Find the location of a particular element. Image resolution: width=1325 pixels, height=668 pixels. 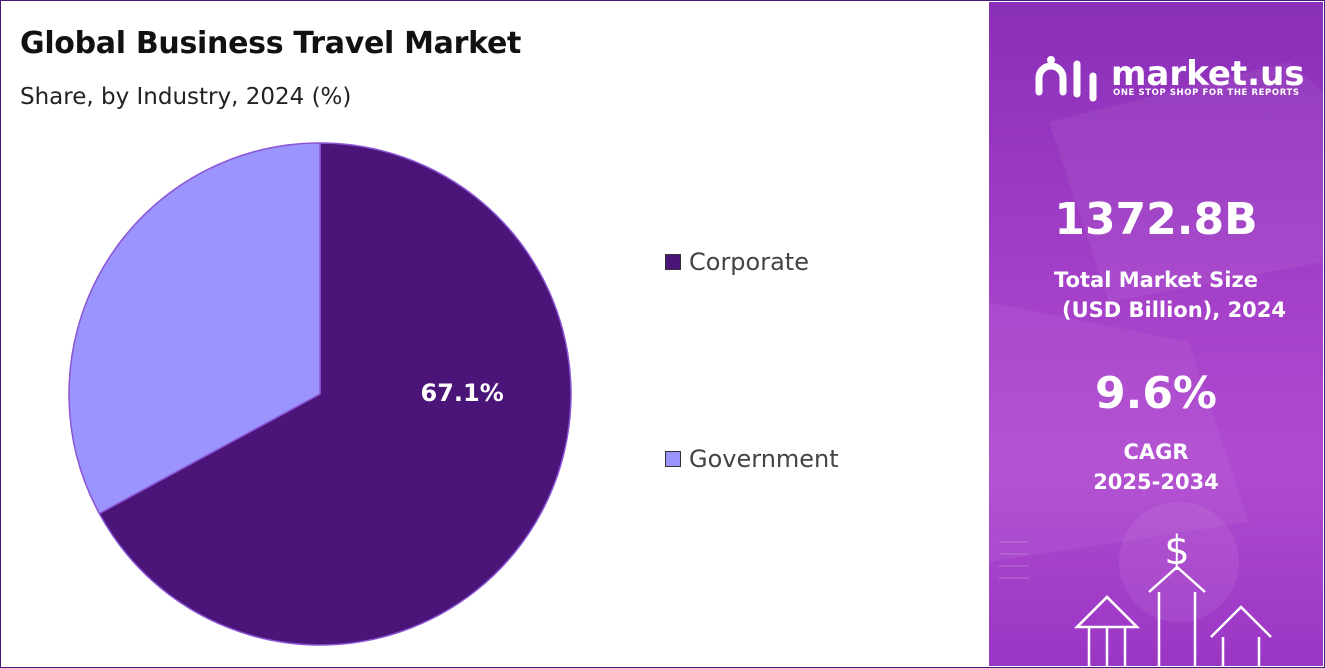

legend-item-corporate: Corporate is located at coordinates (737, 262).